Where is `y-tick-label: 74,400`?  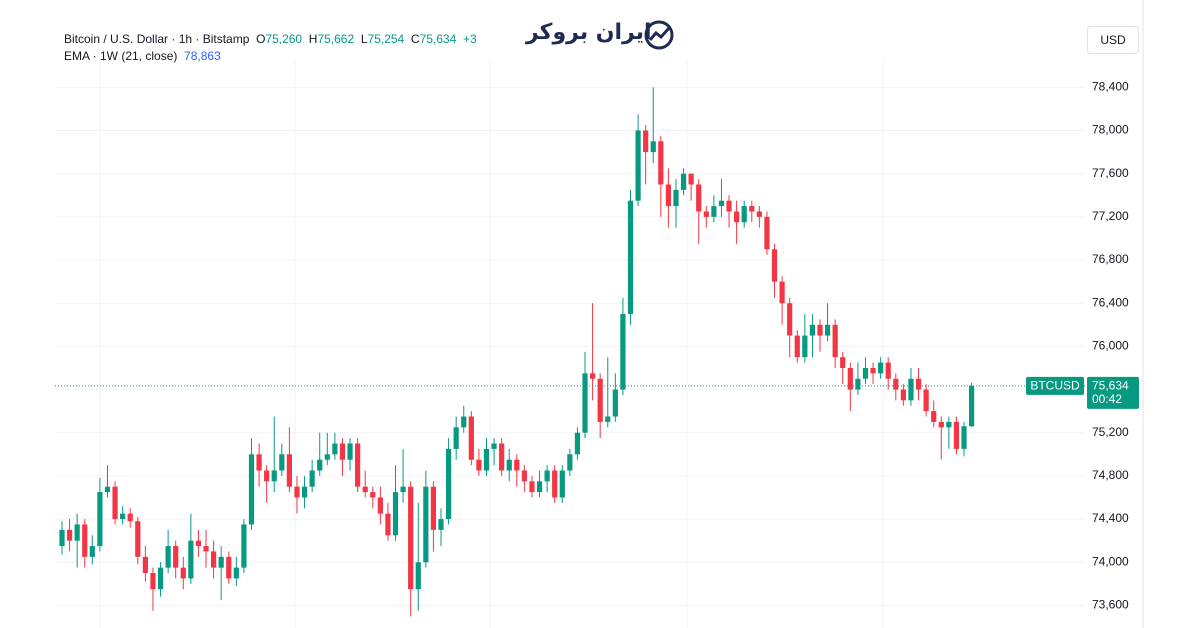 y-tick-label: 74,400 is located at coordinates (1110, 518).